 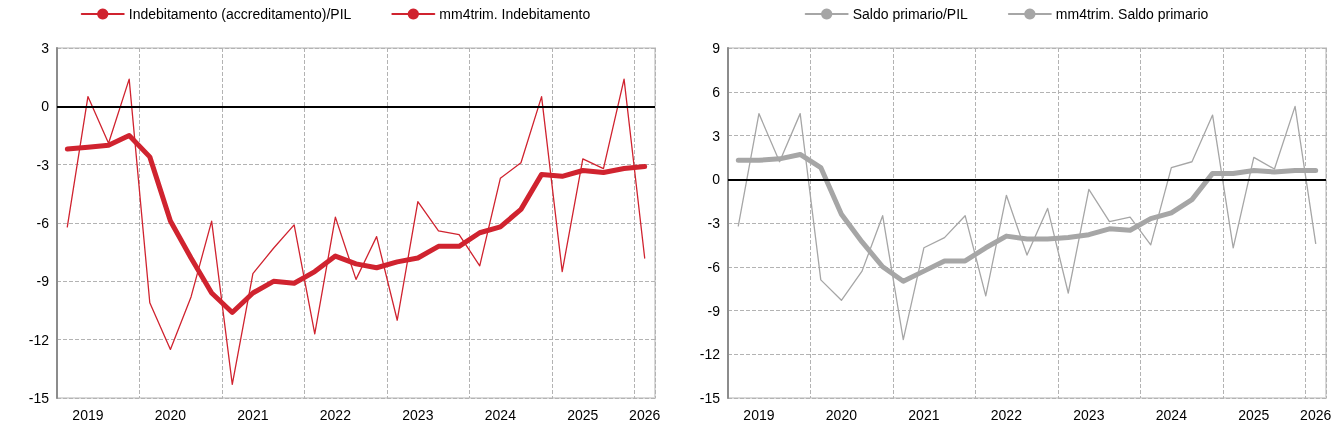 What do you see at coordinates (1132, 14) in the screenshot?
I see `legend-label: mm4trim. Saldo primario` at bounding box center [1132, 14].